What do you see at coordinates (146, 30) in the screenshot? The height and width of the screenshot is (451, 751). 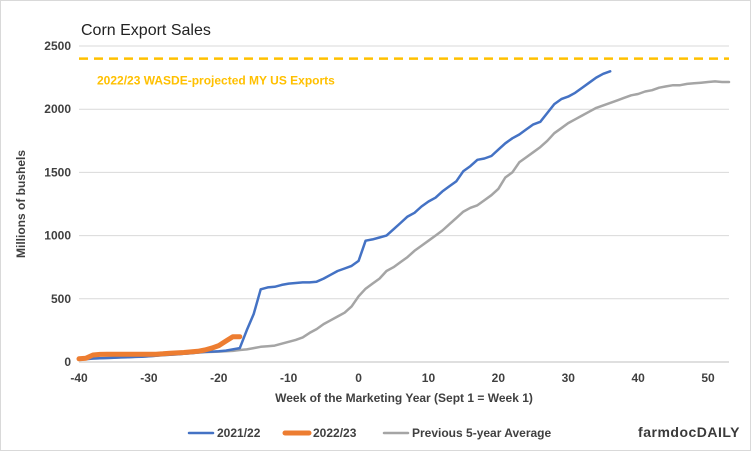 I see `chart-title: Corn Export Sales` at bounding box center [146, 30].